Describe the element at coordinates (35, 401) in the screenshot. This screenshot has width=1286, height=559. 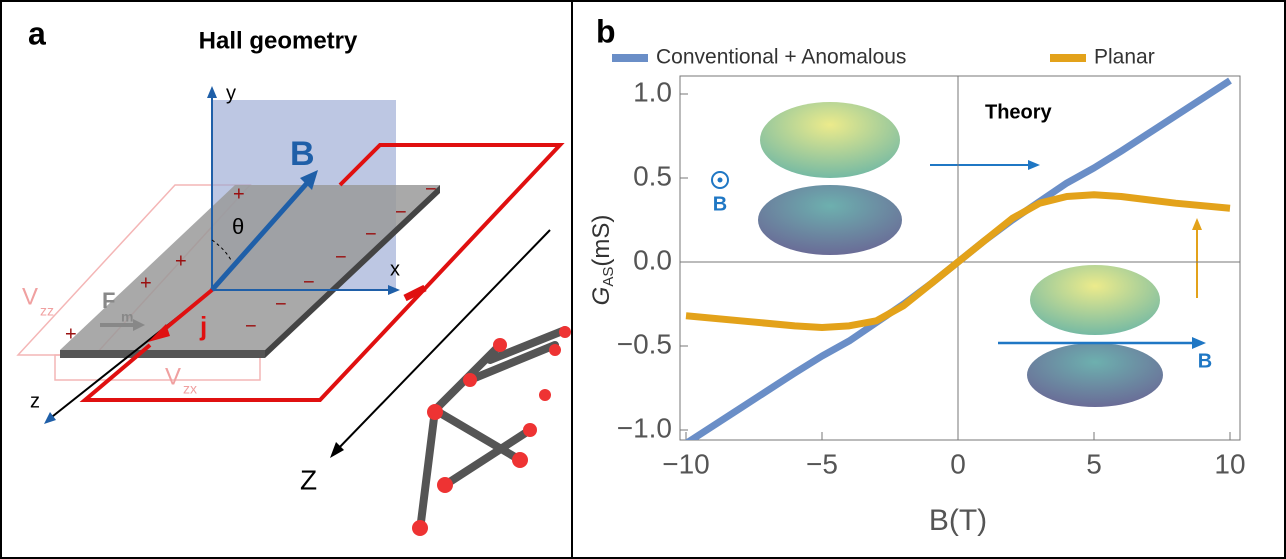
I see `axis-z-label: z` at that location.